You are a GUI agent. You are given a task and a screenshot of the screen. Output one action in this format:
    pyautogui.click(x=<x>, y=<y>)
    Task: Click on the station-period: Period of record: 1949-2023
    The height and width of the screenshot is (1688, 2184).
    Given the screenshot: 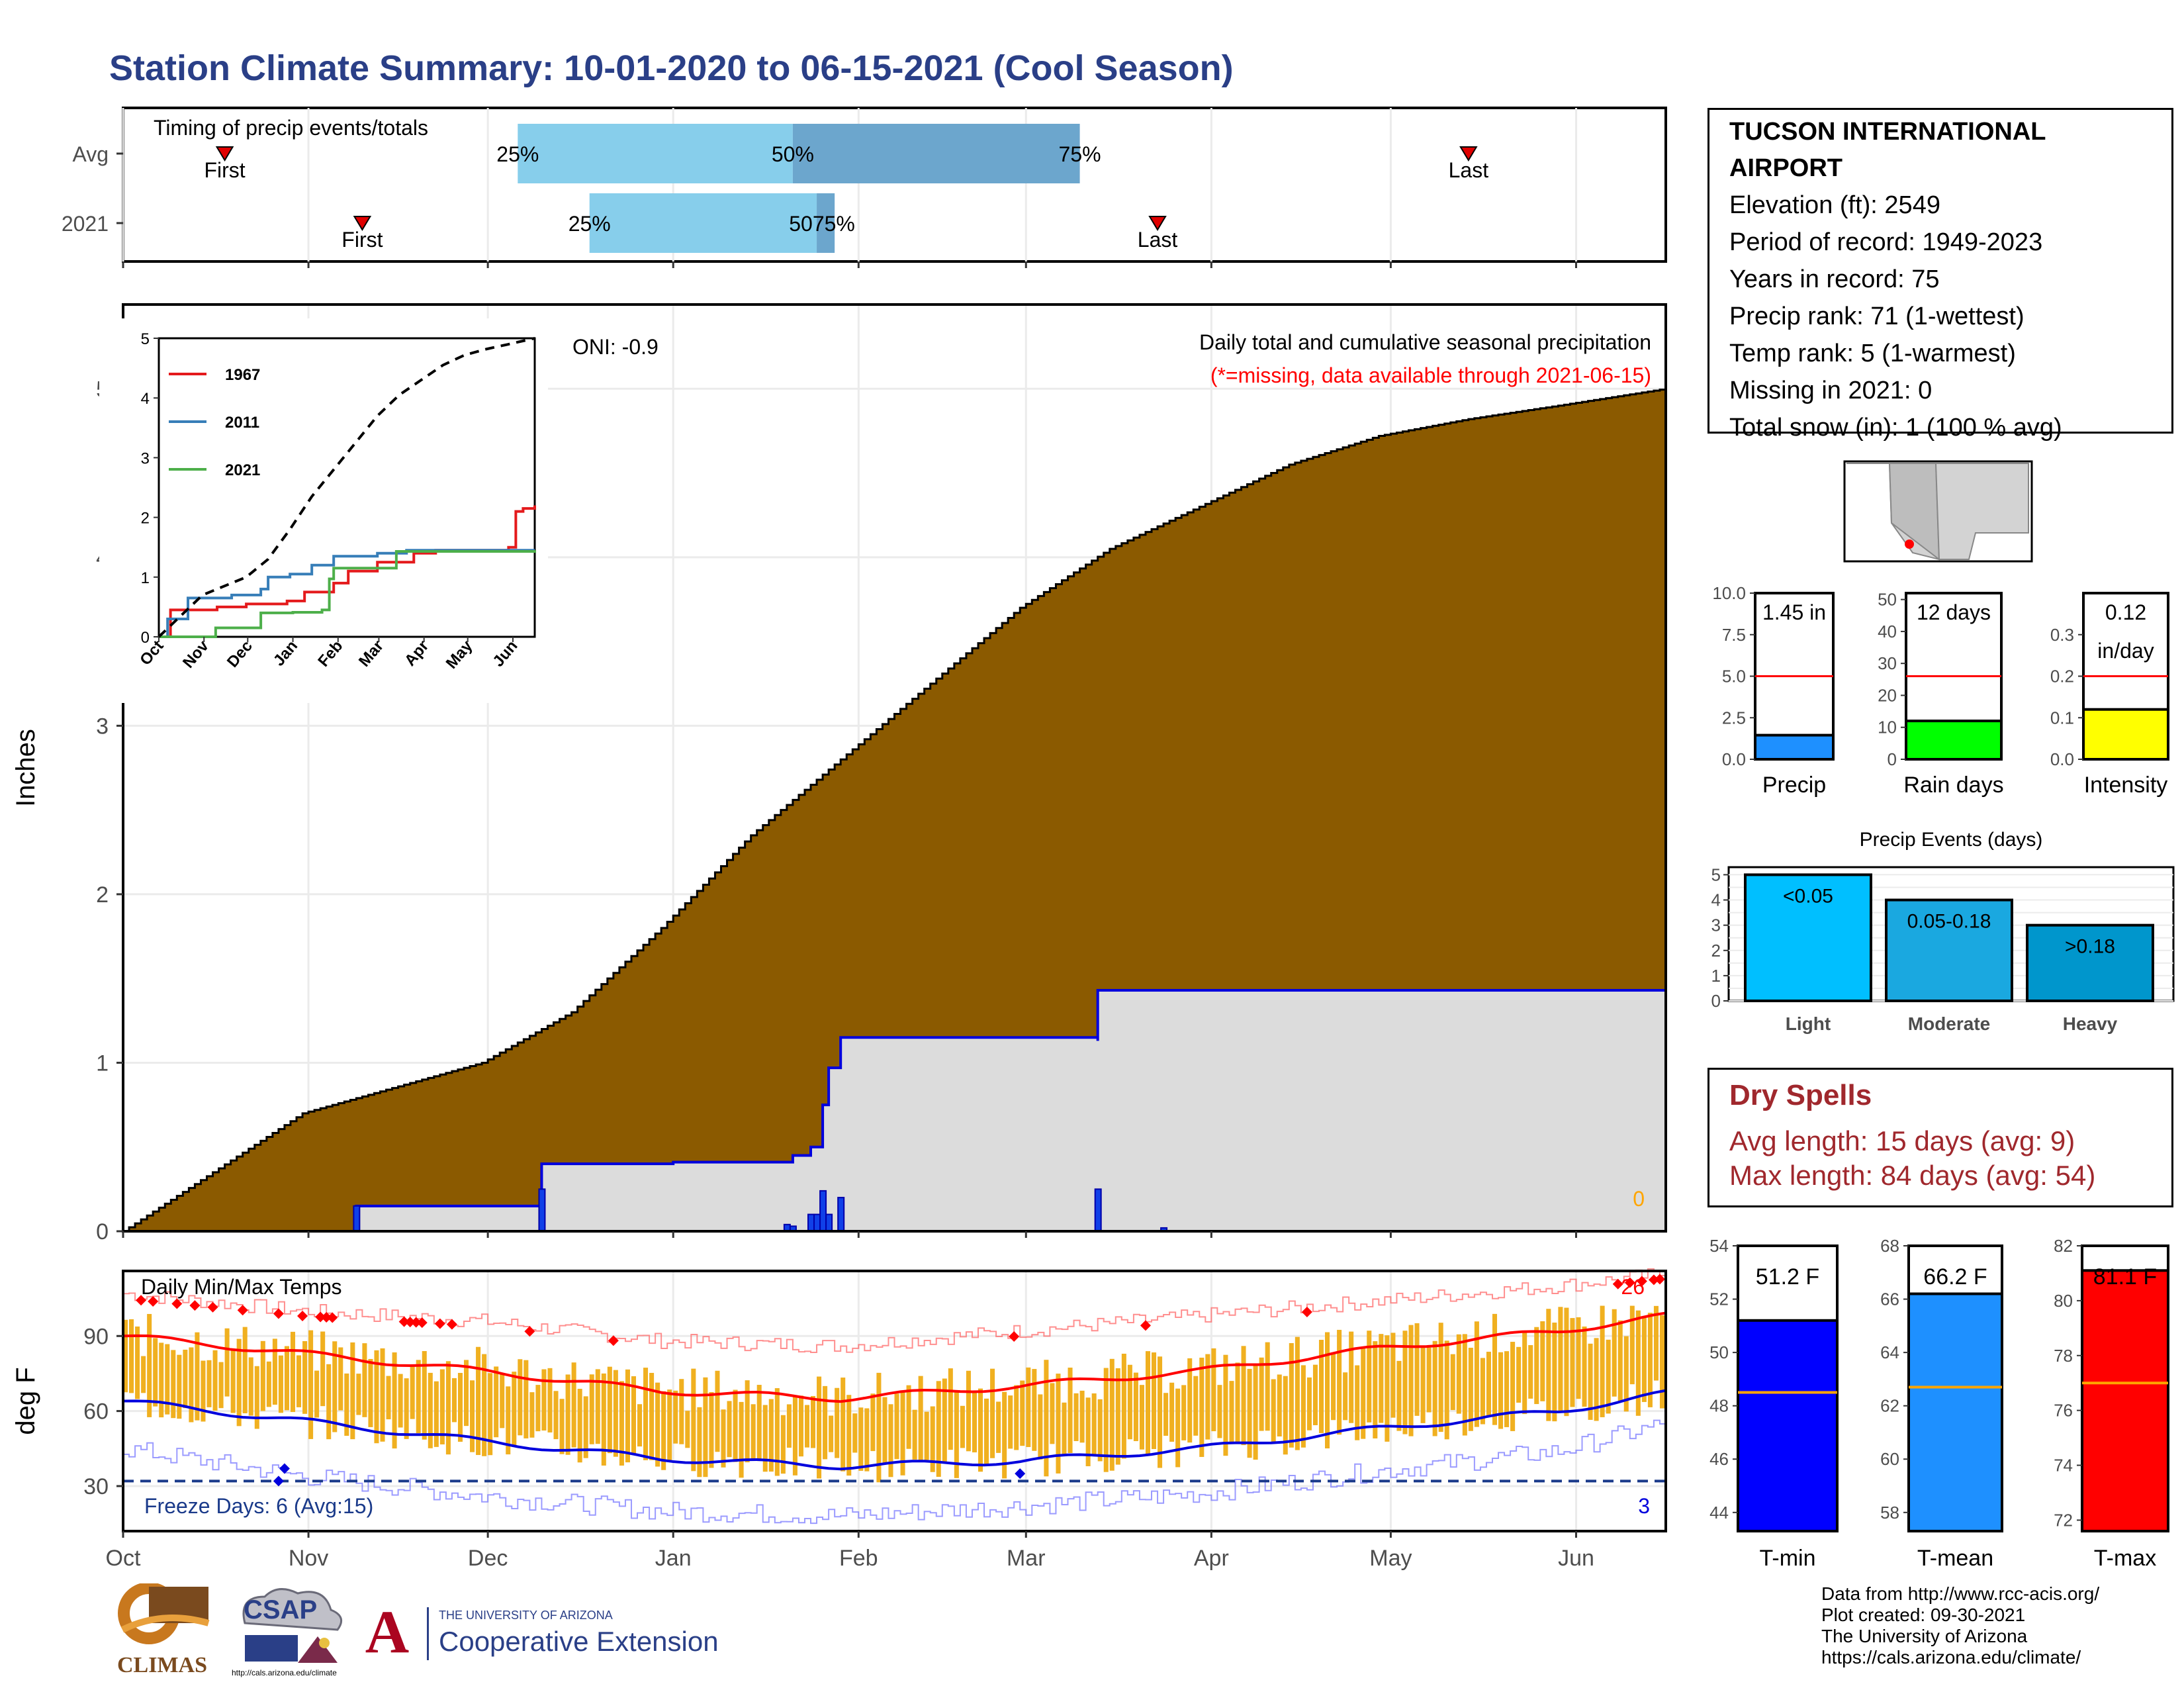 What is the action you would take?
    pyautogui.click(x=1886, y=242)
    